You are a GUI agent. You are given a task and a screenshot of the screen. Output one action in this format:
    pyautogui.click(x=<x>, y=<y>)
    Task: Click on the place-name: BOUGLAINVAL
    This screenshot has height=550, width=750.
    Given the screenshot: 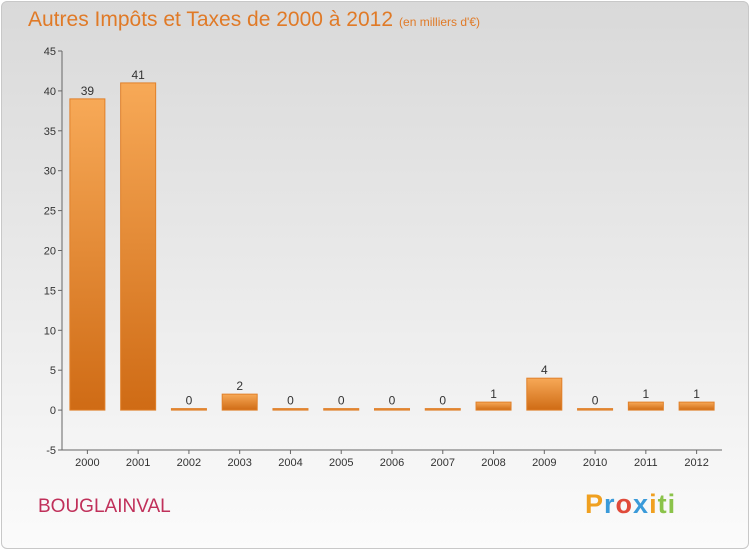 What is the action you would take?
    pyautogui.click(x=104, y=506)
    